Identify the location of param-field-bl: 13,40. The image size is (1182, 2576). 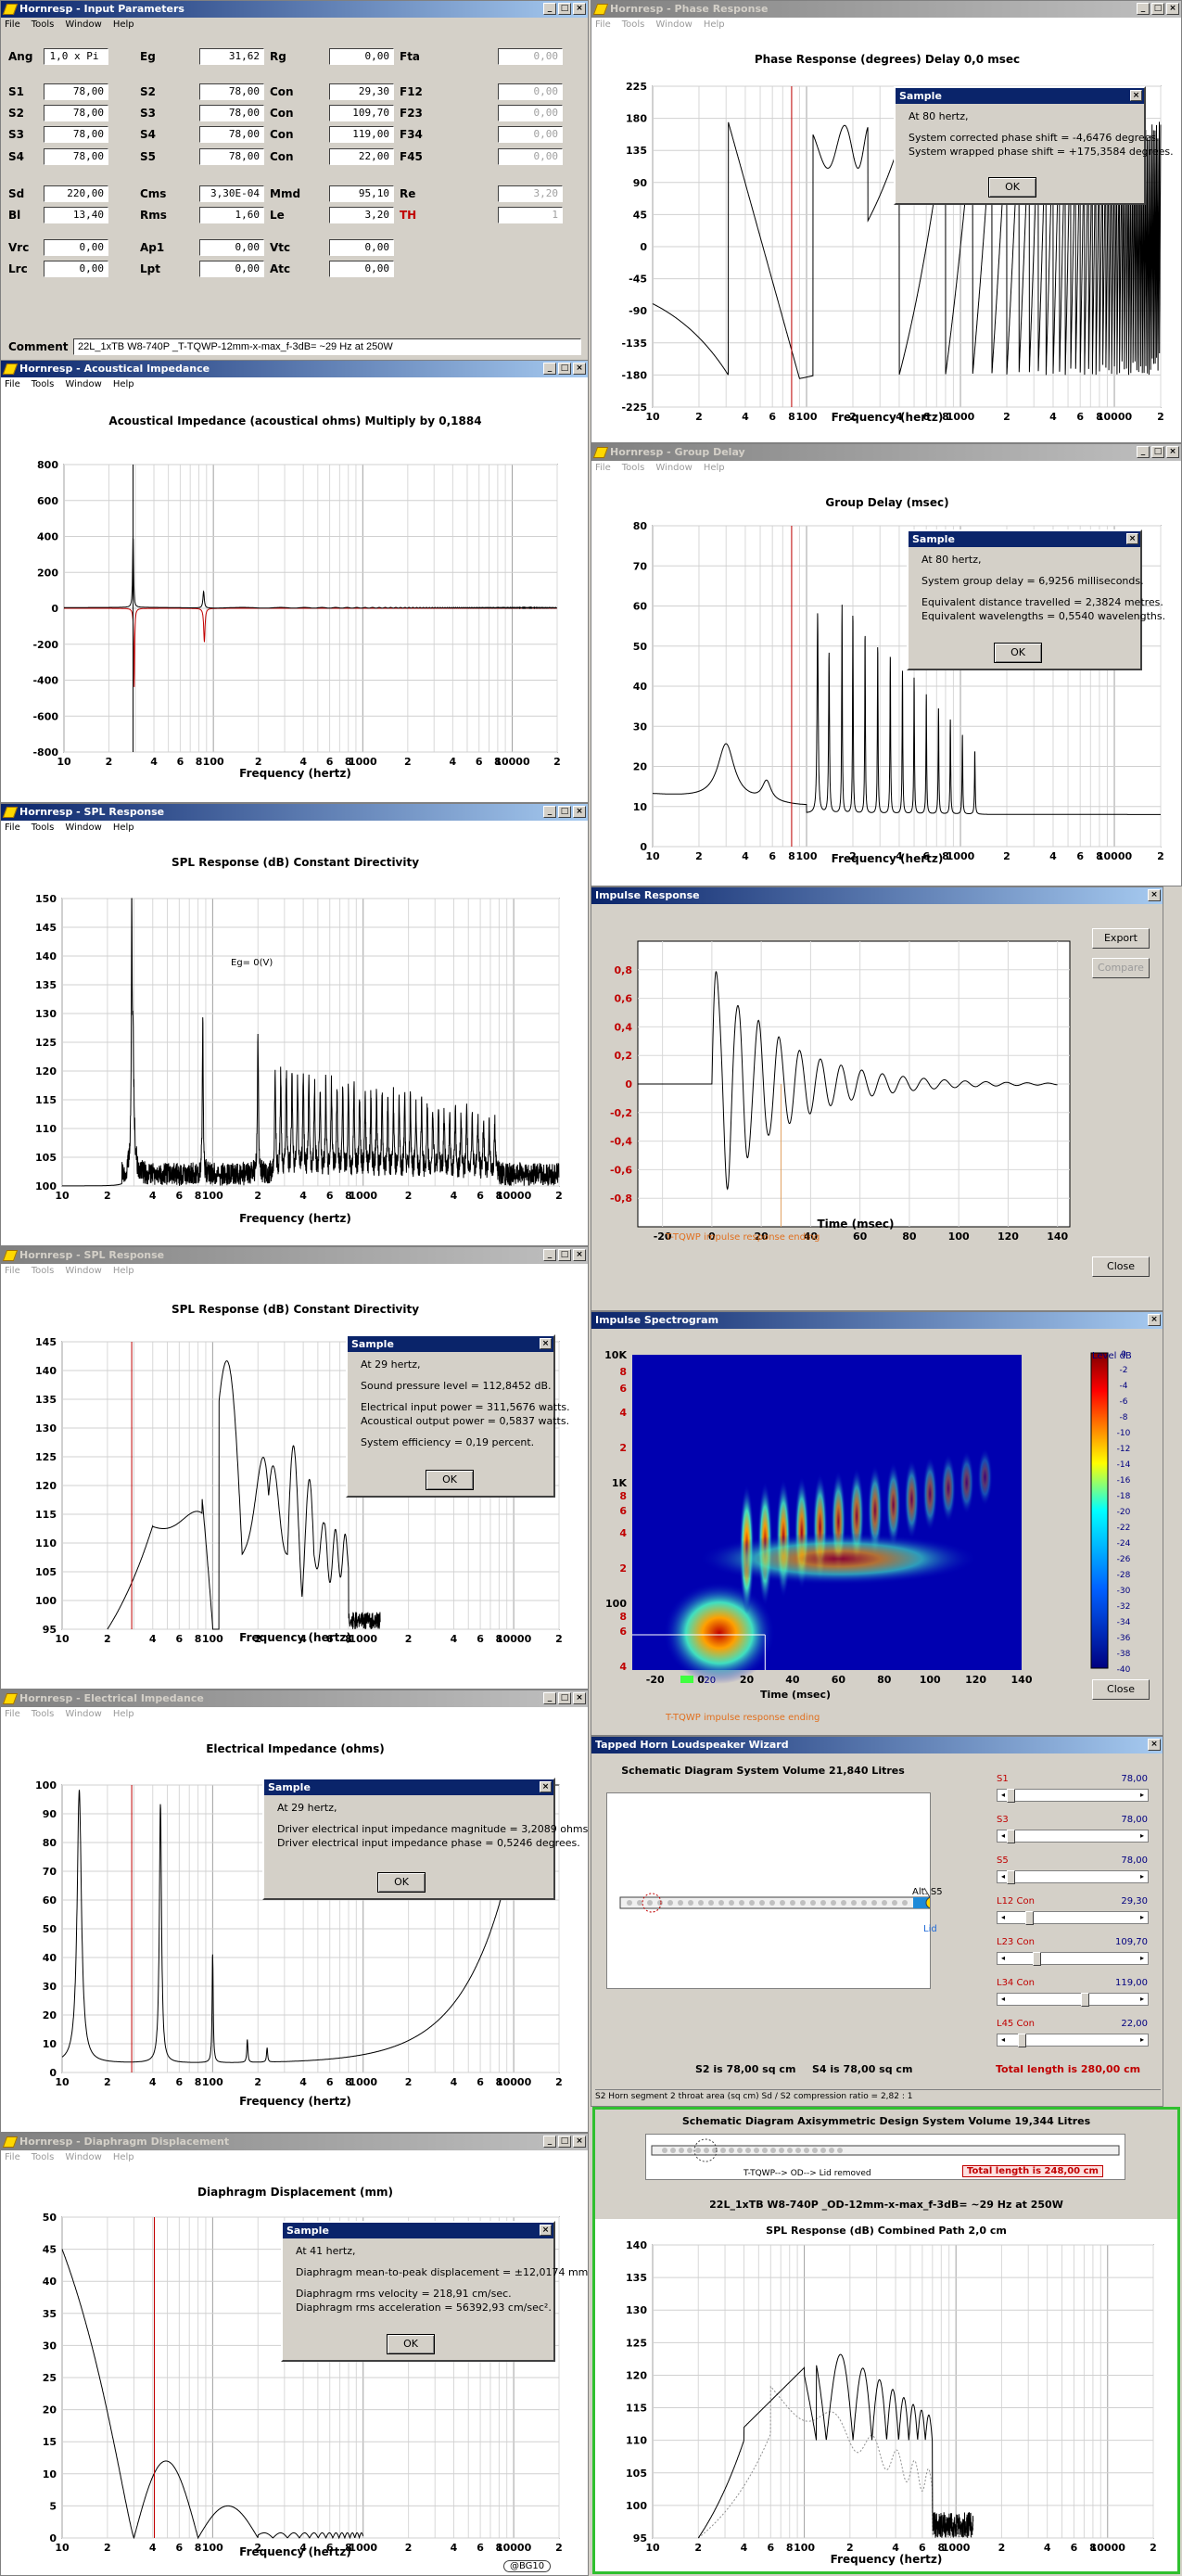
(76, 215).